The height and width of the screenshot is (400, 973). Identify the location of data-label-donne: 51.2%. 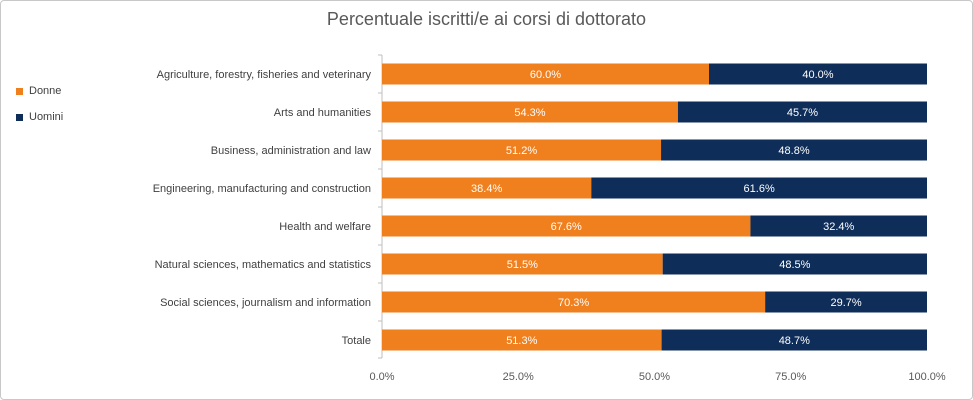
(521, 151).